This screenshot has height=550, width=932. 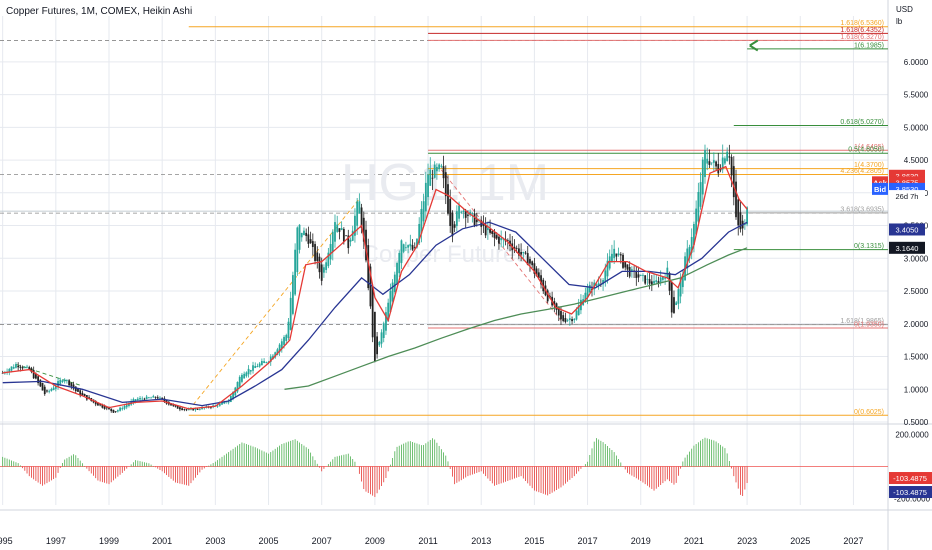 I want to click on price-tag-value: 3.1640, so click(x=907, y=248).